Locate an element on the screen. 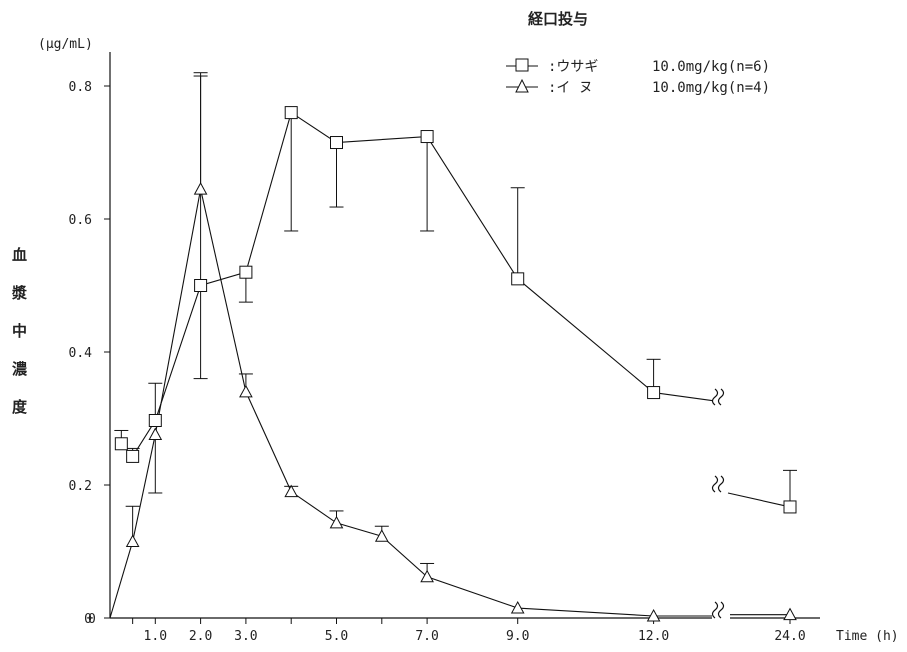 Image resolution: width=907 pixels, height=652 pixels. x-tick-label: 5.0 is located at coordinates (336, 636).